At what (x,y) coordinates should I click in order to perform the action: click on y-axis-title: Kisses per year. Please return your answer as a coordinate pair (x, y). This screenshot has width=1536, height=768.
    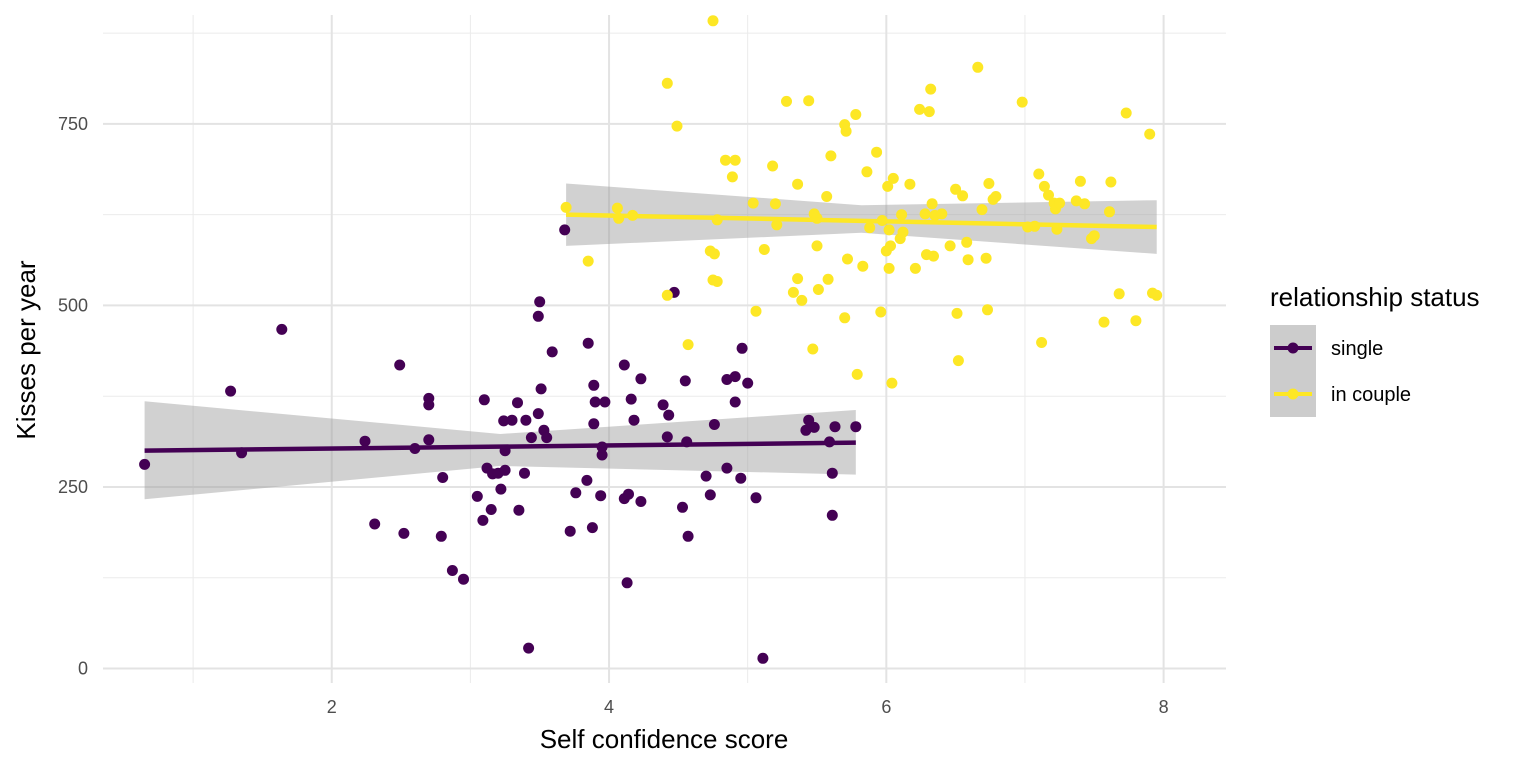
    Looking at the image, I should click on (26, 350).